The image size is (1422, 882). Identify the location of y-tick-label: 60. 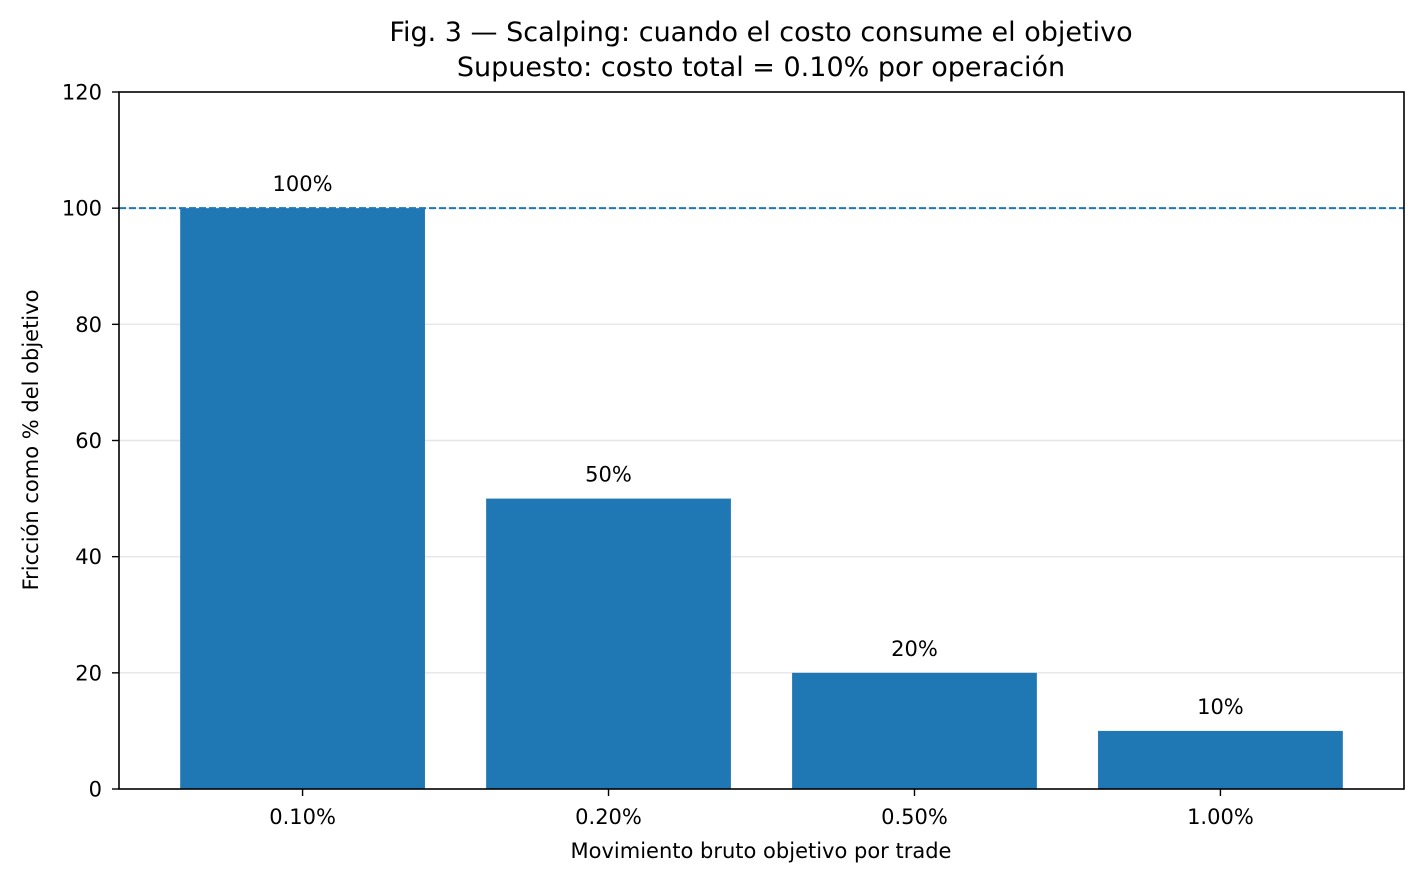
(88, 441).